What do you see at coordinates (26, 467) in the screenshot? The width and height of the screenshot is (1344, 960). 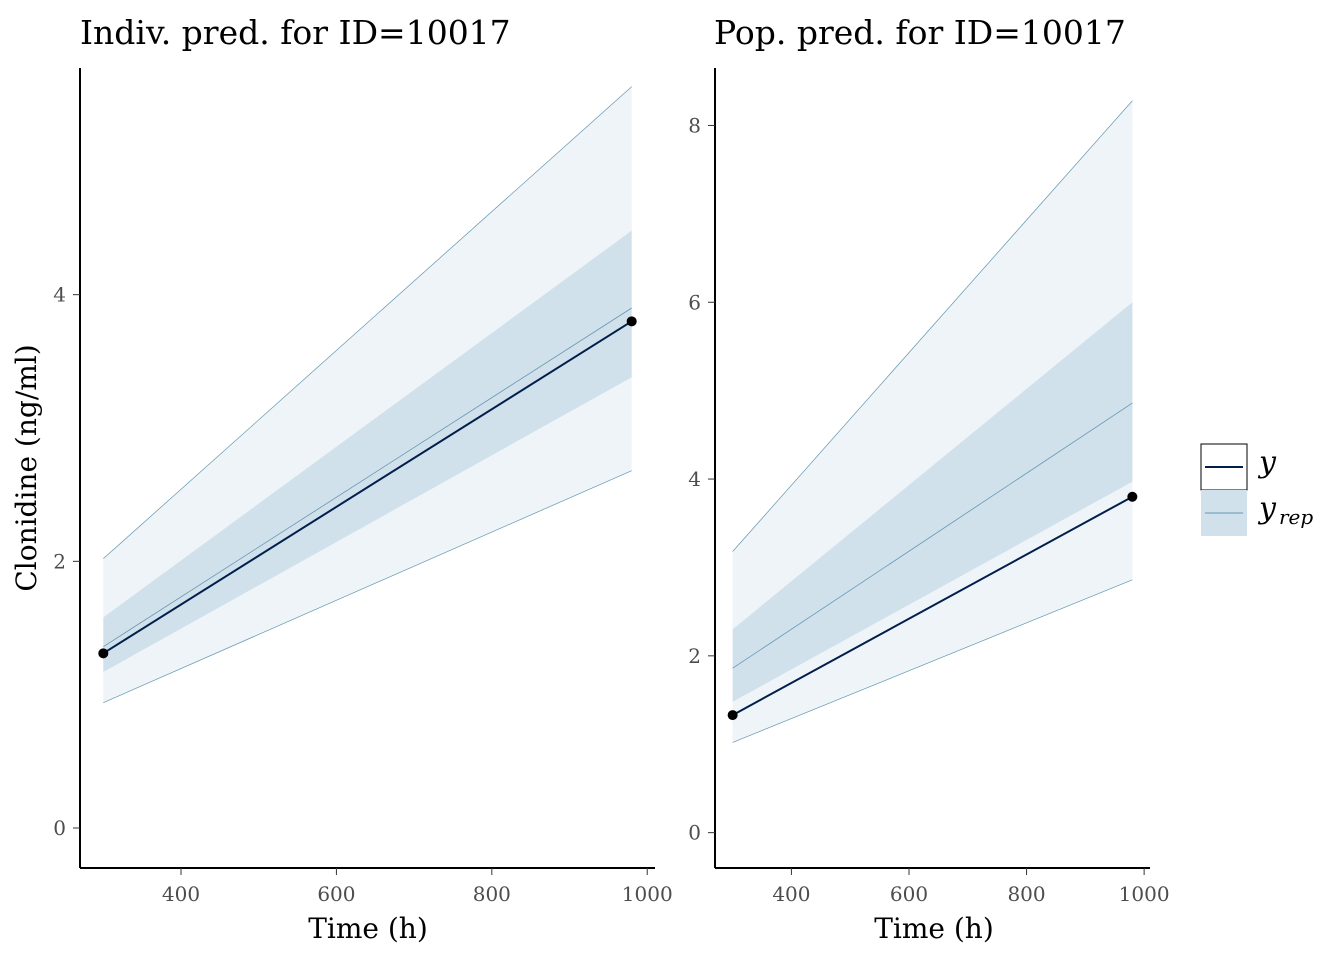 I see `y-axis-title: Clonidine (ng/ml)` at bounding box center [26, 467].